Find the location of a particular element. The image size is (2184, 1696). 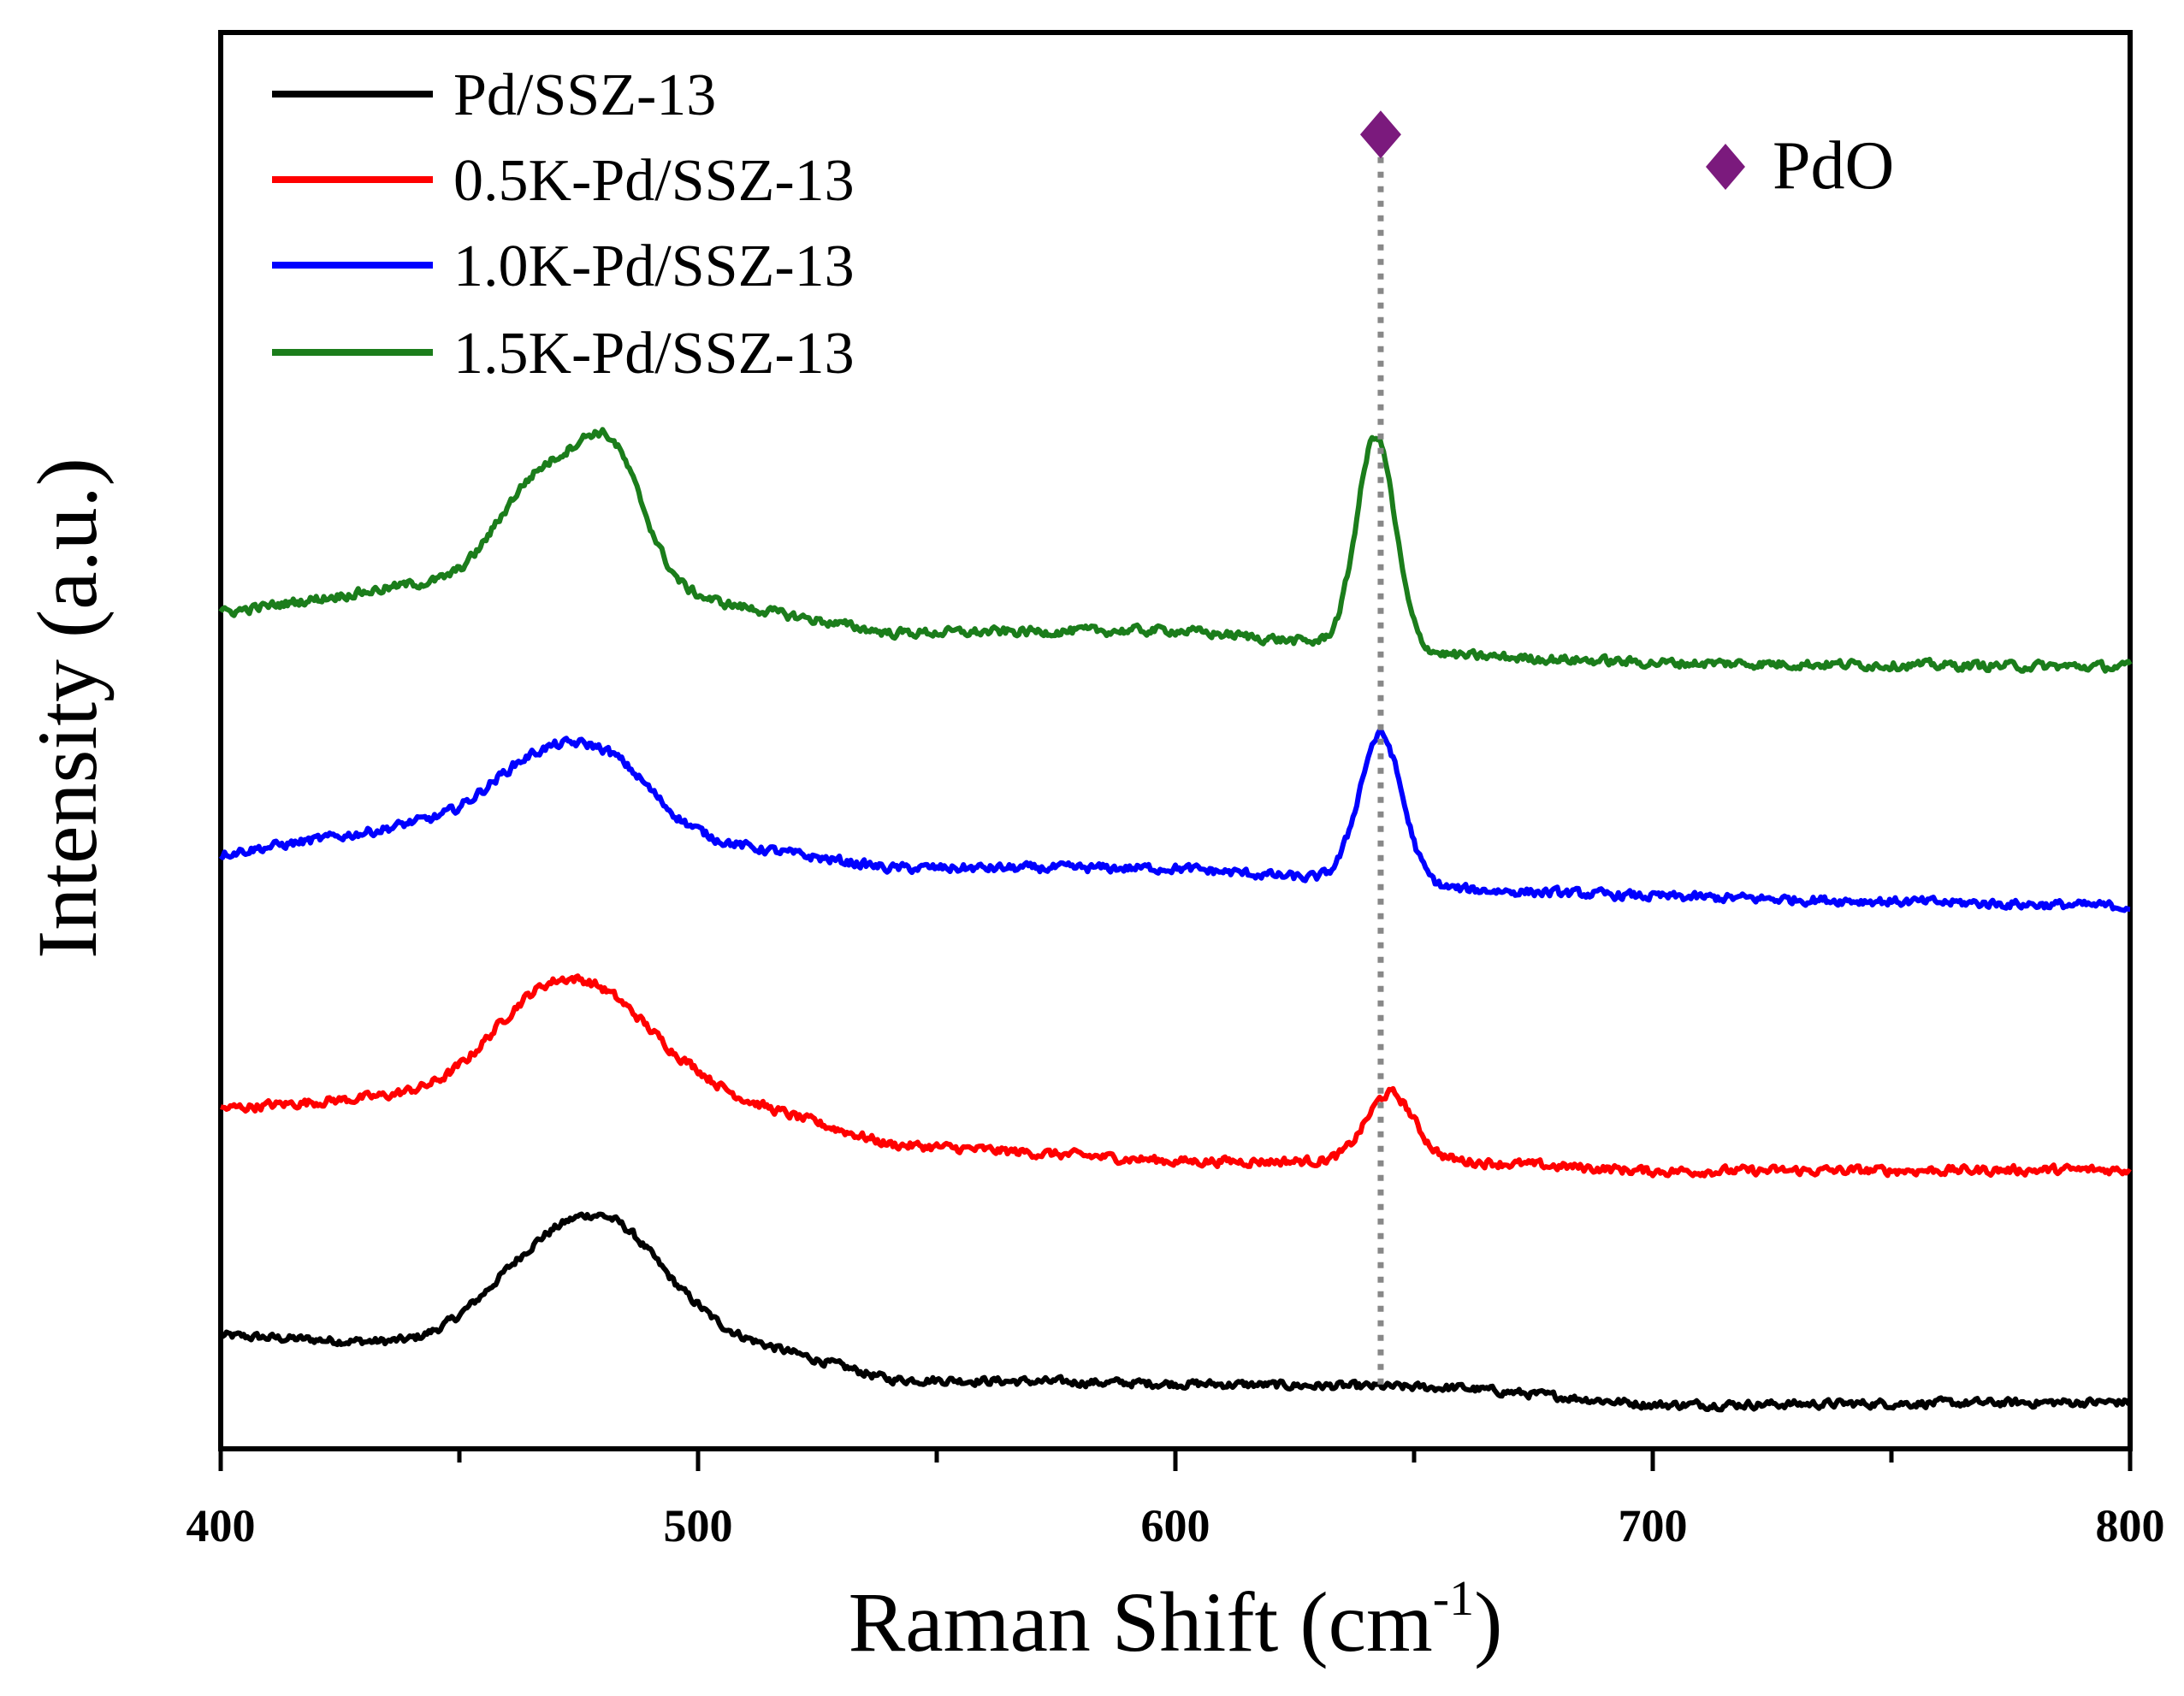

x-axis-title: Raman Shift (cm-1) is located at coordinates (1176, 1620).